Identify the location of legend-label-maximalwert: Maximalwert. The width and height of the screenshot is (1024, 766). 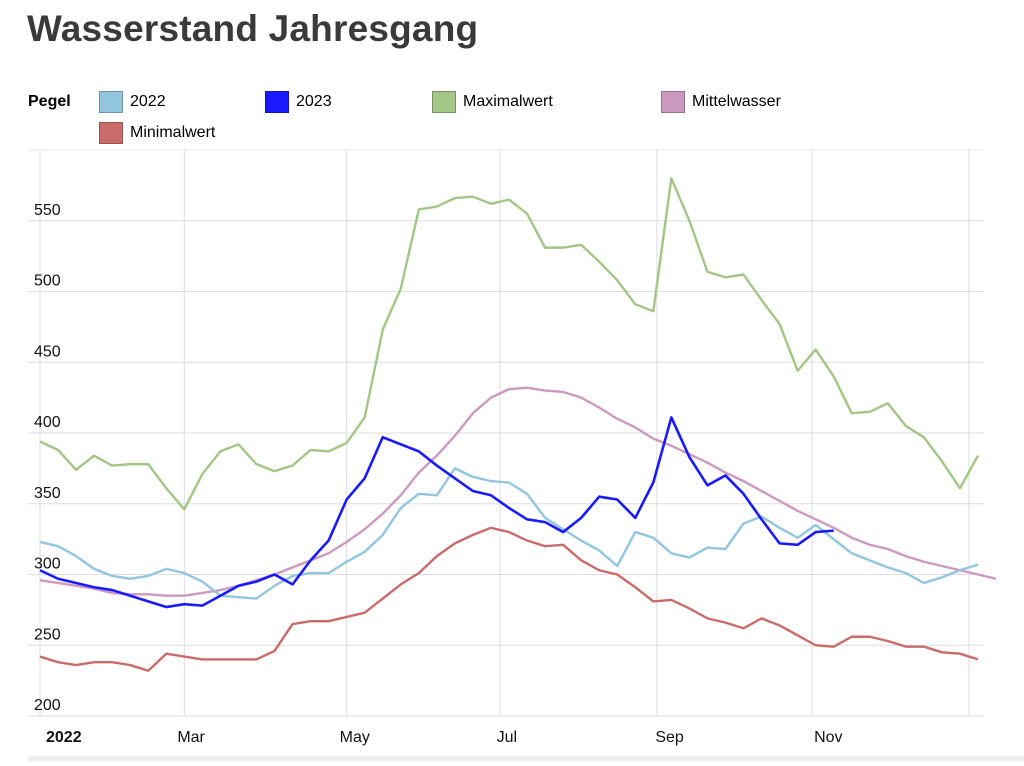
(508, 101).